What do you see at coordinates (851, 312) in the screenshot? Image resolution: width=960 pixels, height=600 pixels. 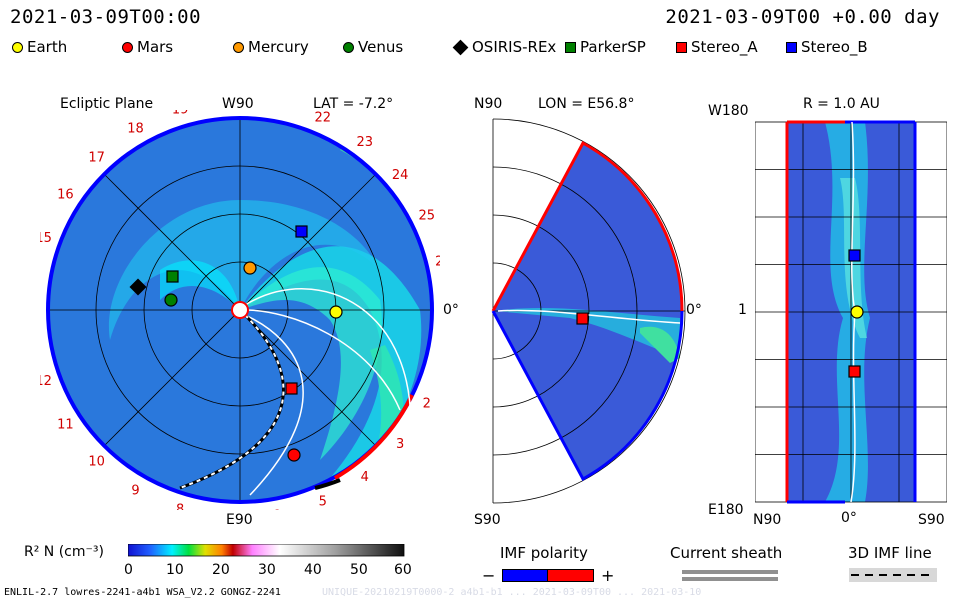 I see `longitude-latitude-plot` at bounding box center [851, 312].